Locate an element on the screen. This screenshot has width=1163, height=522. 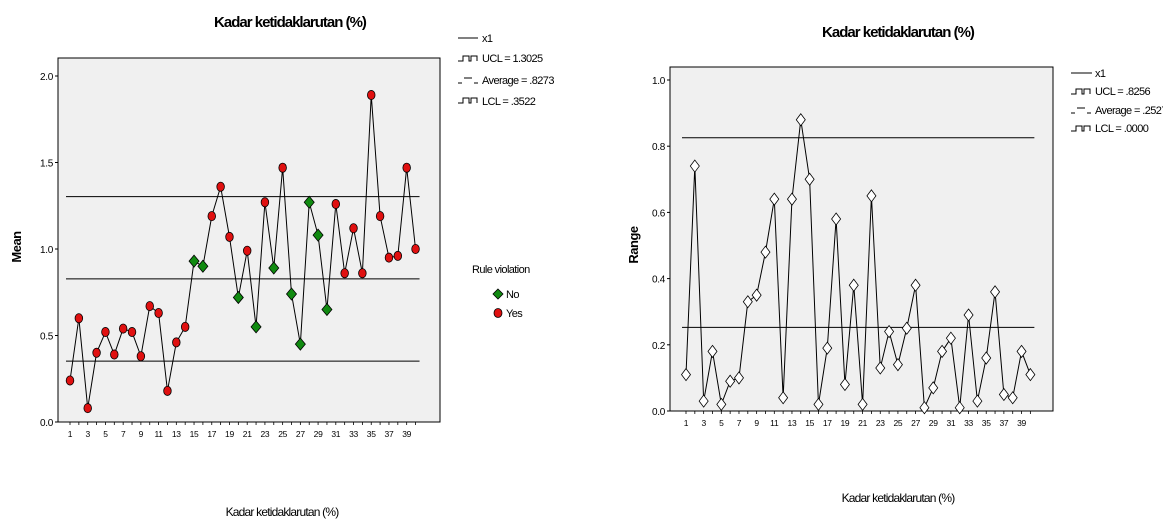
range-y-ticks: 0.0 0.2 0.4 0.6 0.8 1.0 is located at coordinates (661, 247).